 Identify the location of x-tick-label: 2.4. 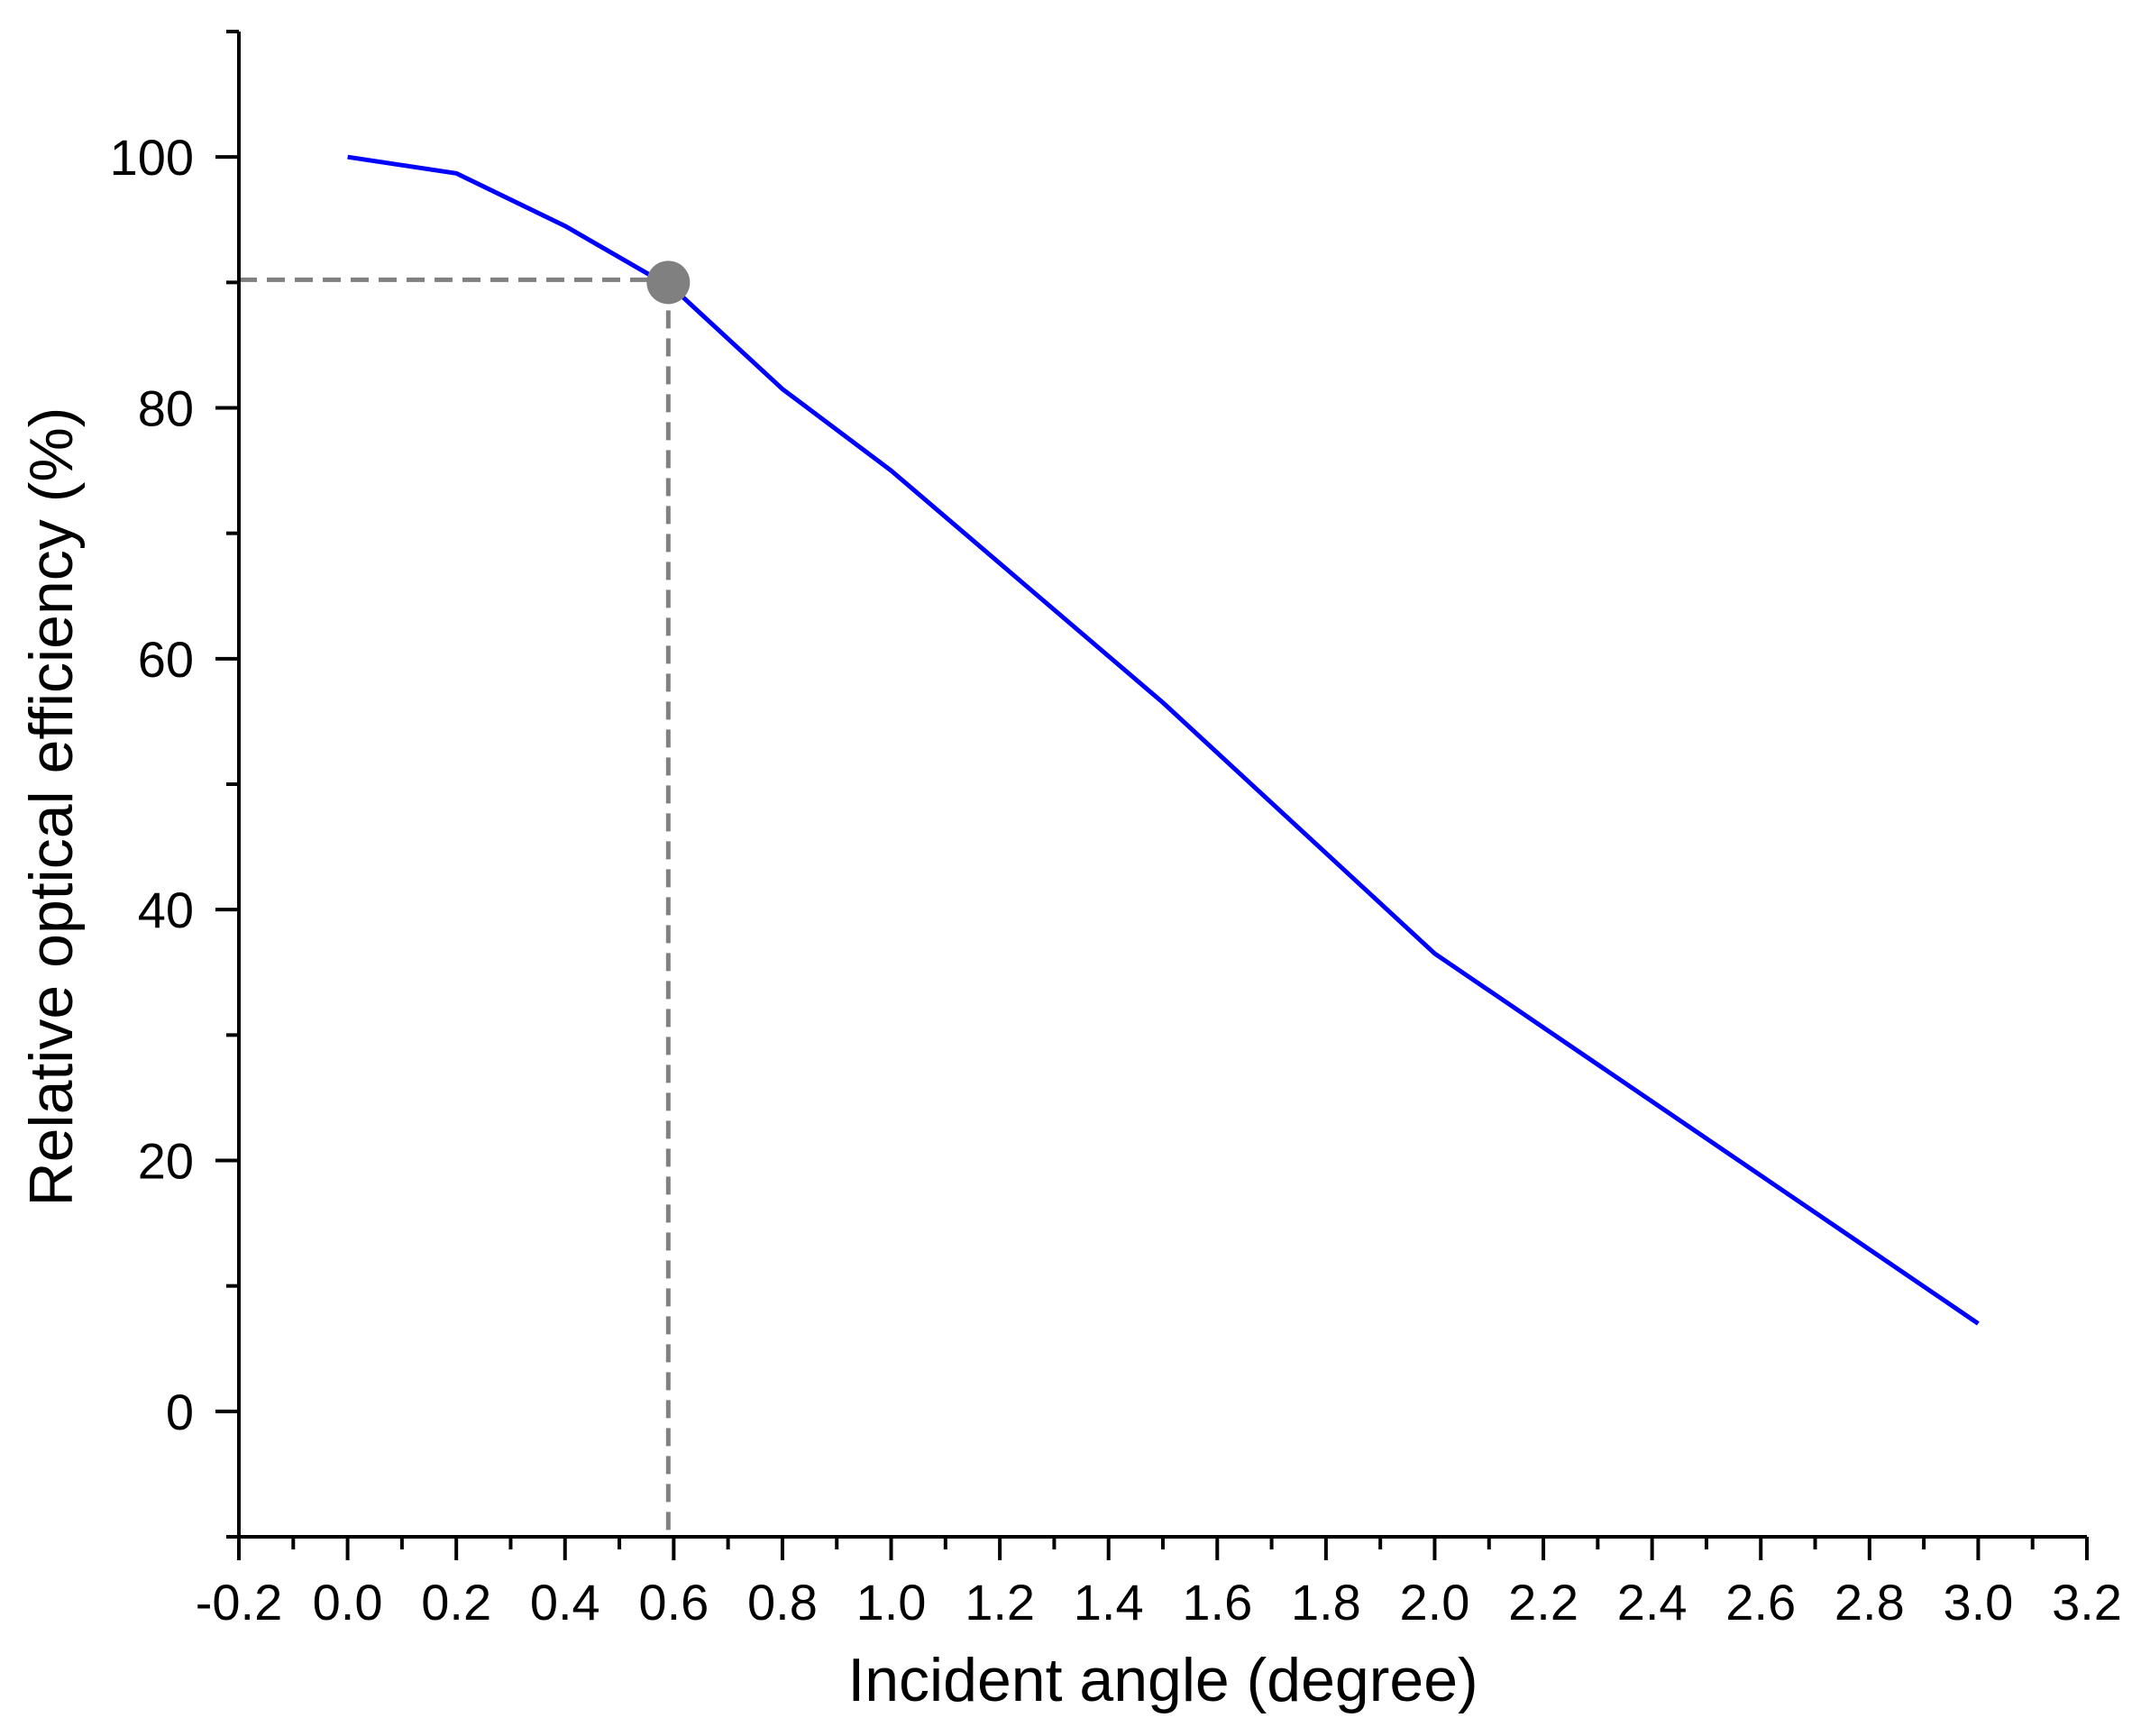
(1652, 1602).